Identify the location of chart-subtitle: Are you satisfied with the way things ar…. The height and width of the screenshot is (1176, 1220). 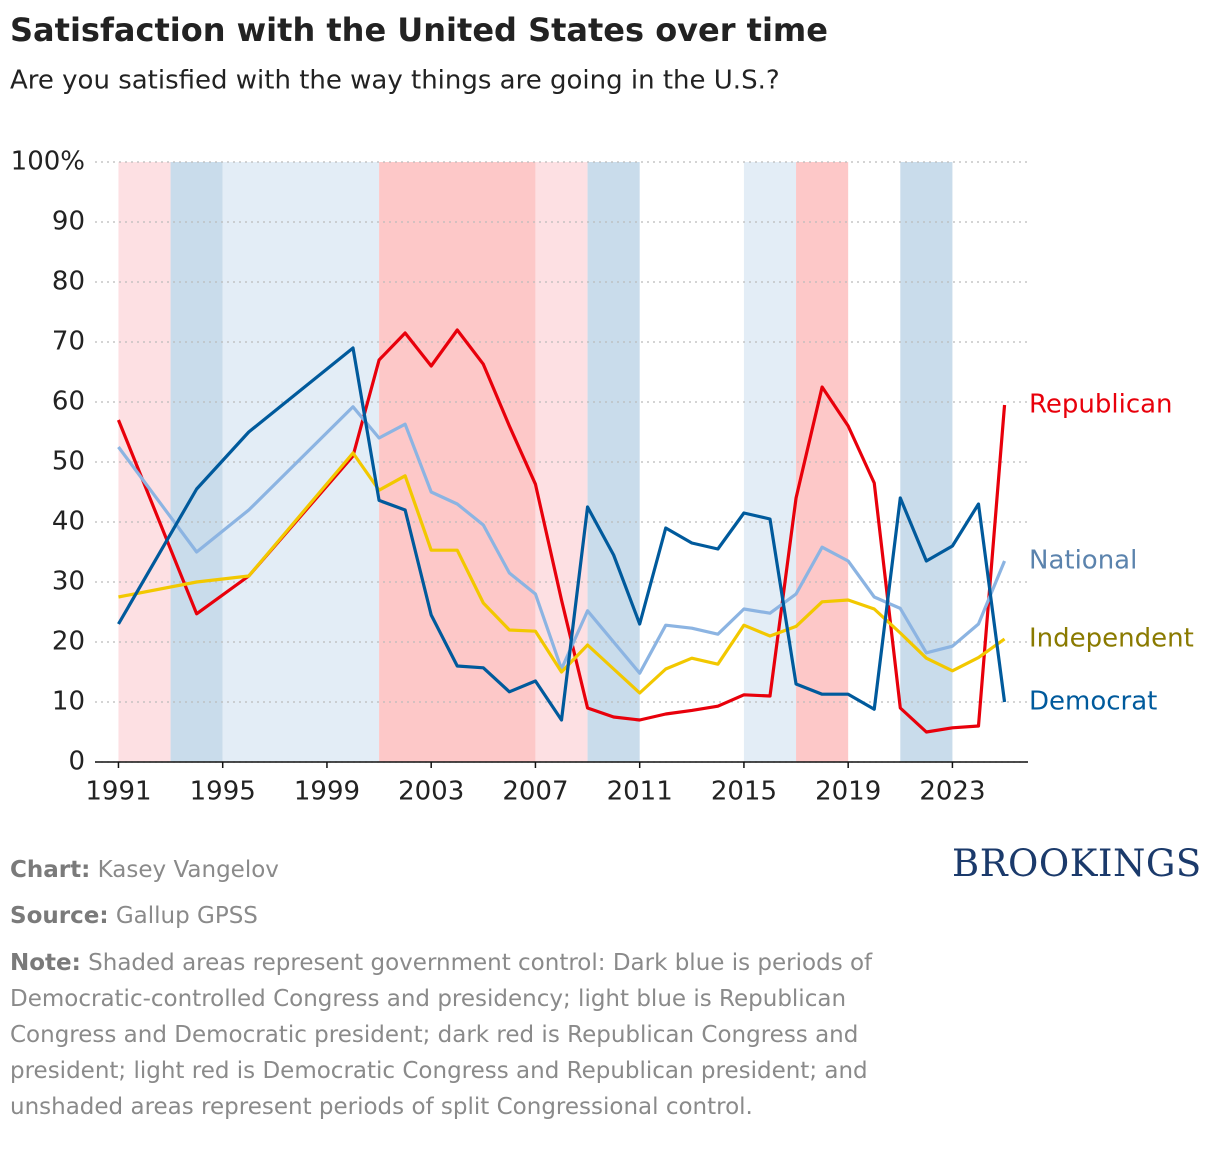
(395, 81).